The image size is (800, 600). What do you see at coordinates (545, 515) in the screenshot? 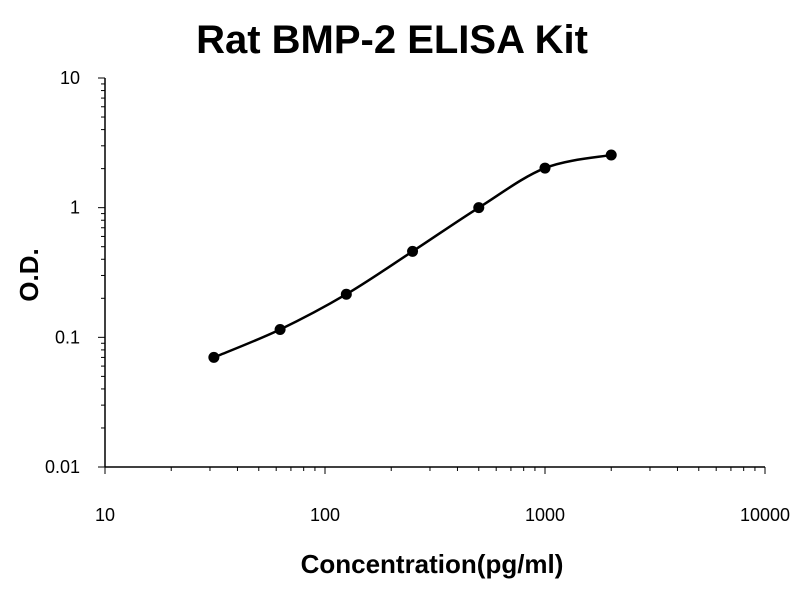
I see `x-tick-label: 1000` at bounding box center [545, 515].